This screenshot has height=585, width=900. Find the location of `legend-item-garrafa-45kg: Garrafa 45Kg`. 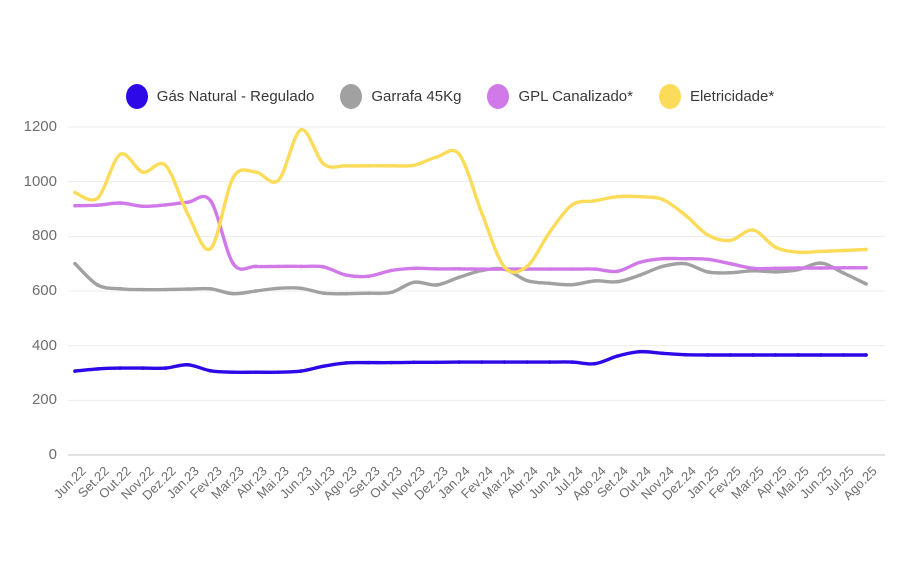

legend-item-garrafa-45kg: Garrafa 45Kg is located at coordinates (400, 96).